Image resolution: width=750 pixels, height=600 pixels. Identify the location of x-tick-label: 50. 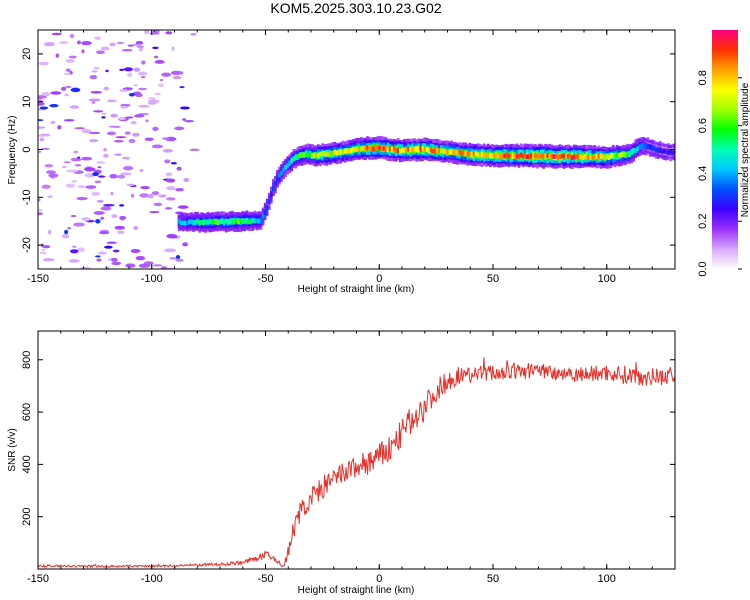
(493, 579).